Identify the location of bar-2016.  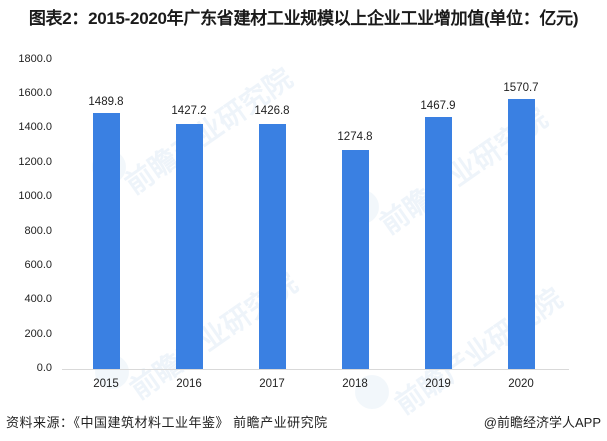
(189, 246).